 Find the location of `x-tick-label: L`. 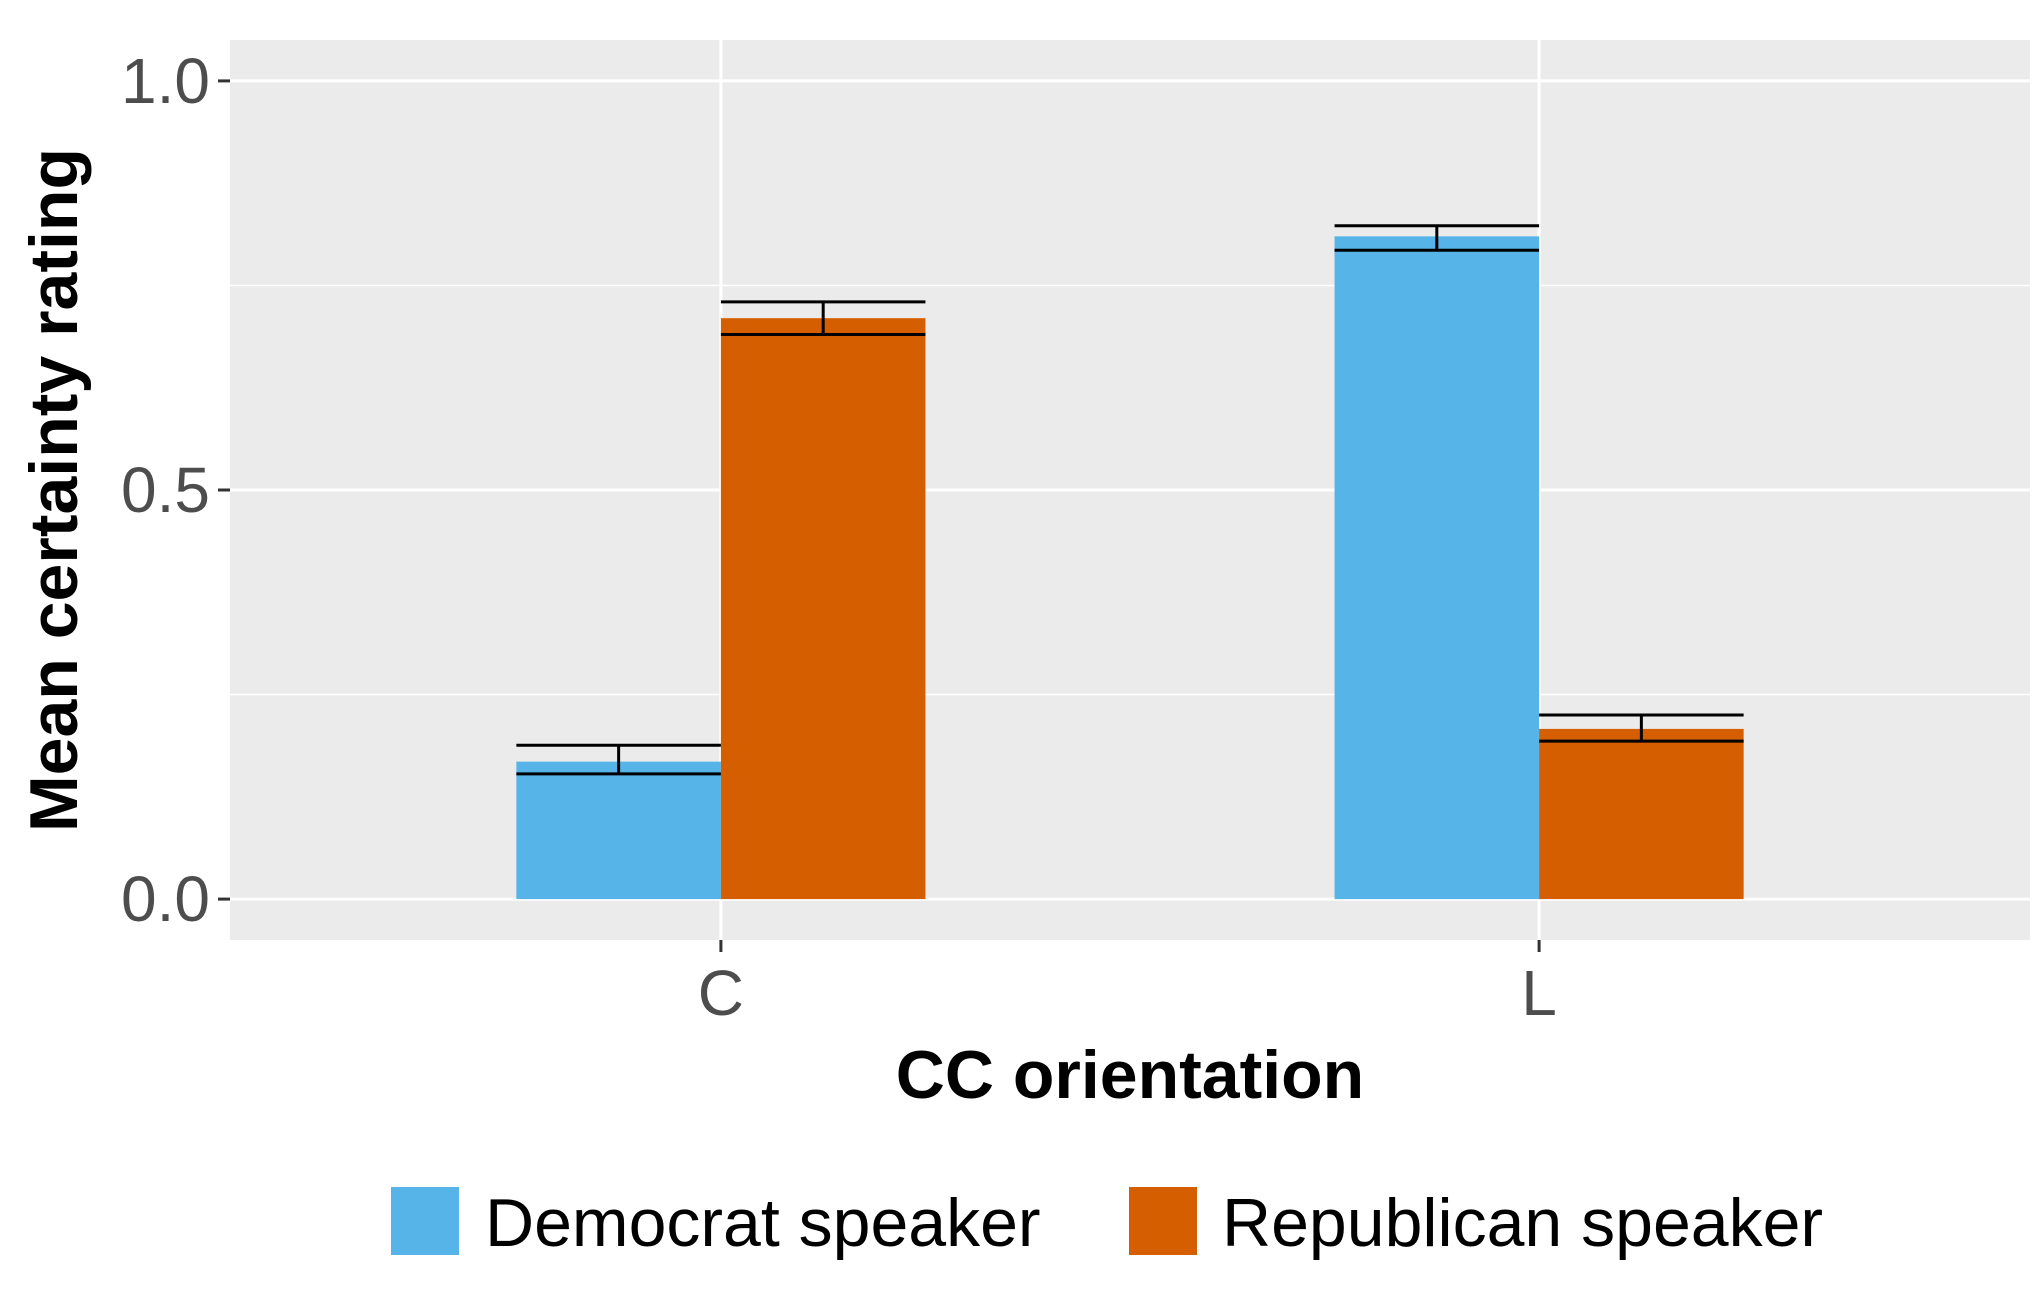

x-tick-label: L is located at coordinates (1539, 993).